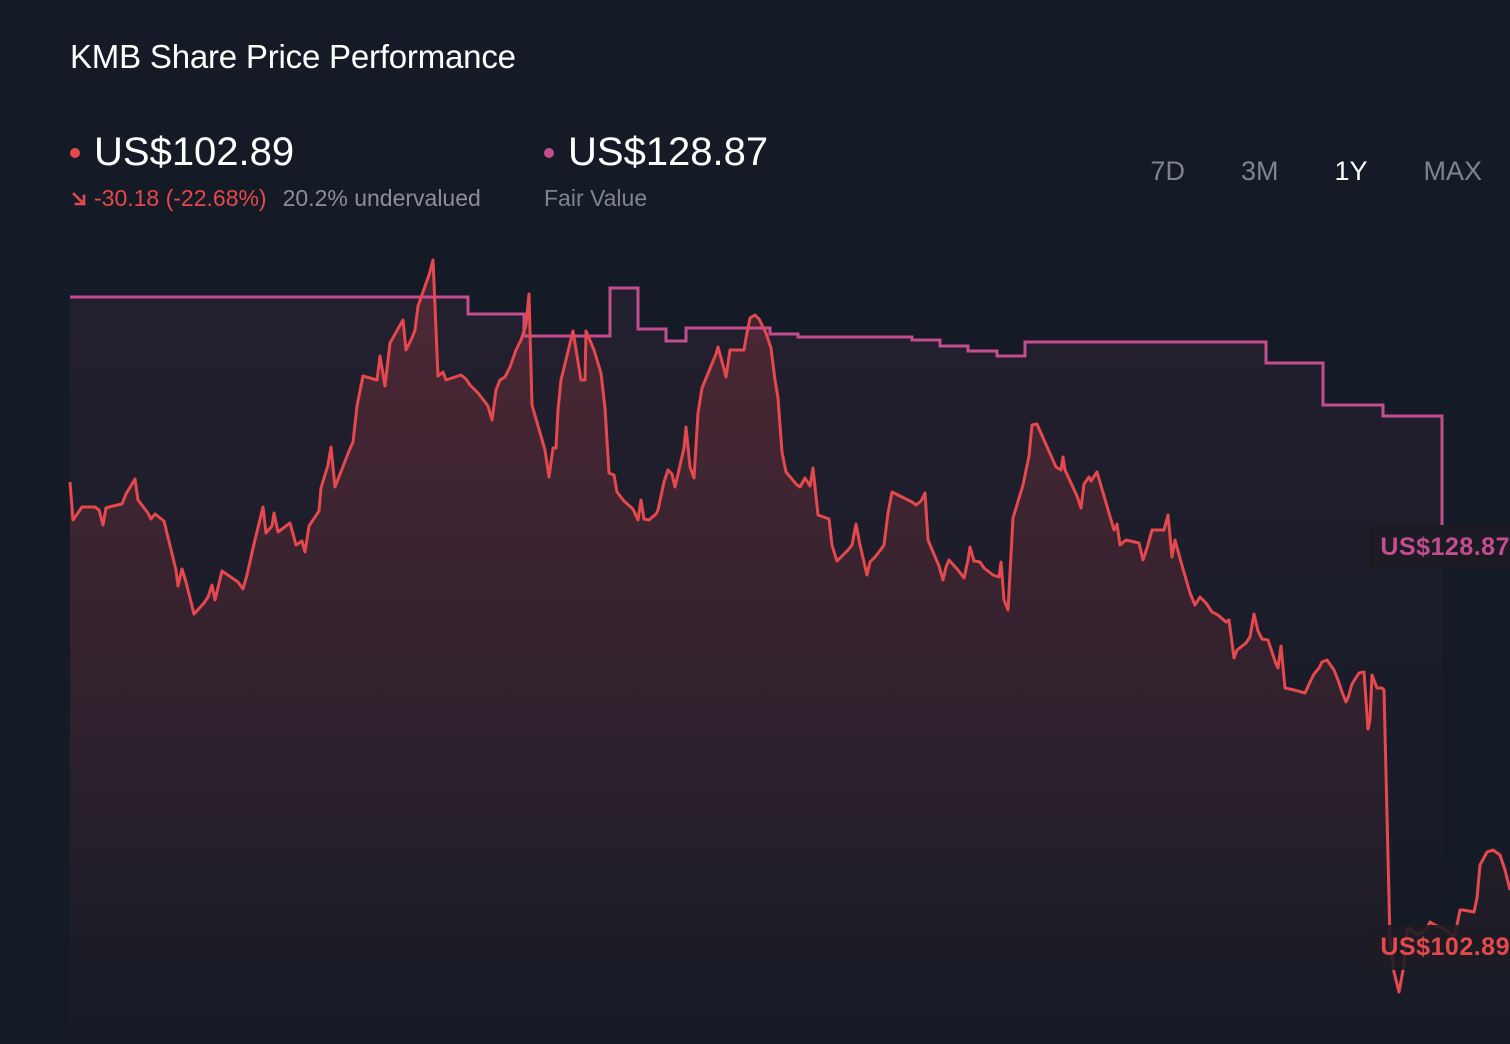  I want to click on time-range-tabs: 7D 3M 1Y MAX, so click(1302, 171).